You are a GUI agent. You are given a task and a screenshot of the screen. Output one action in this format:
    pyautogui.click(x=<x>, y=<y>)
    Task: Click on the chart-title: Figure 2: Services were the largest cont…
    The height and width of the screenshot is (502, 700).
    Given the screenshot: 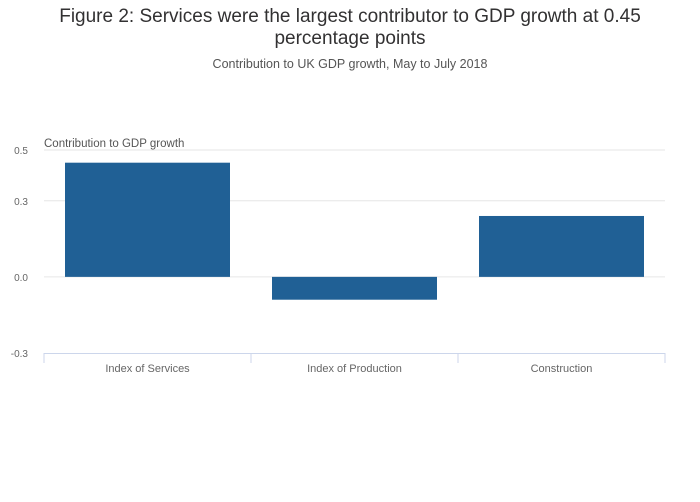 What is the action you would take?
    pyautogui.click(x=350, y=28)
    